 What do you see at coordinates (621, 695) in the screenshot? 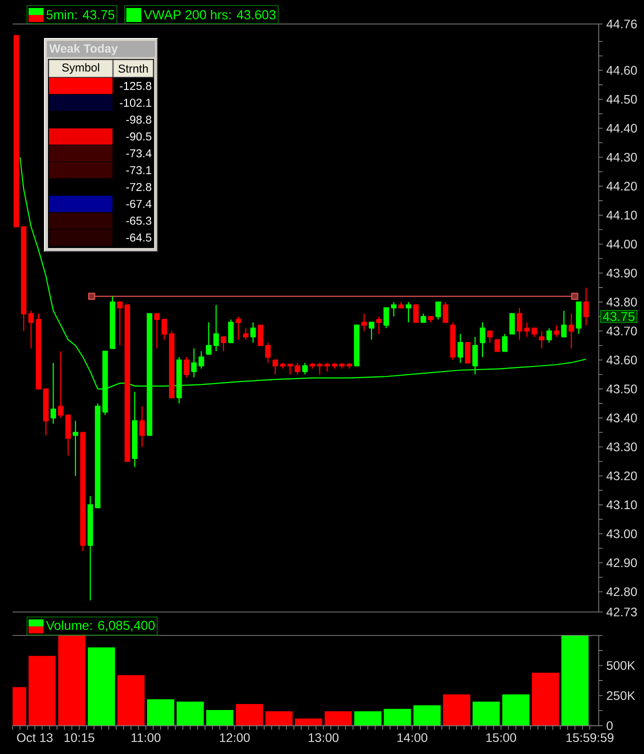
I see `y-tick-label: 250K` at bounding box center [621, 695].